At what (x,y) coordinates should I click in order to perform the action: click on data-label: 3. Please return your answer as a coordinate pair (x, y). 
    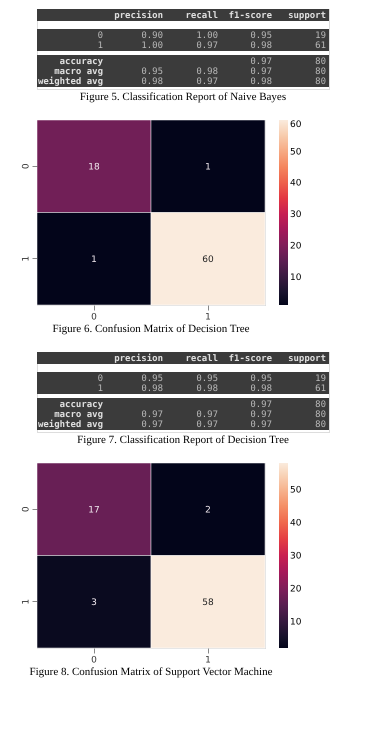
    Looking at the image, I should click on (94, 603).